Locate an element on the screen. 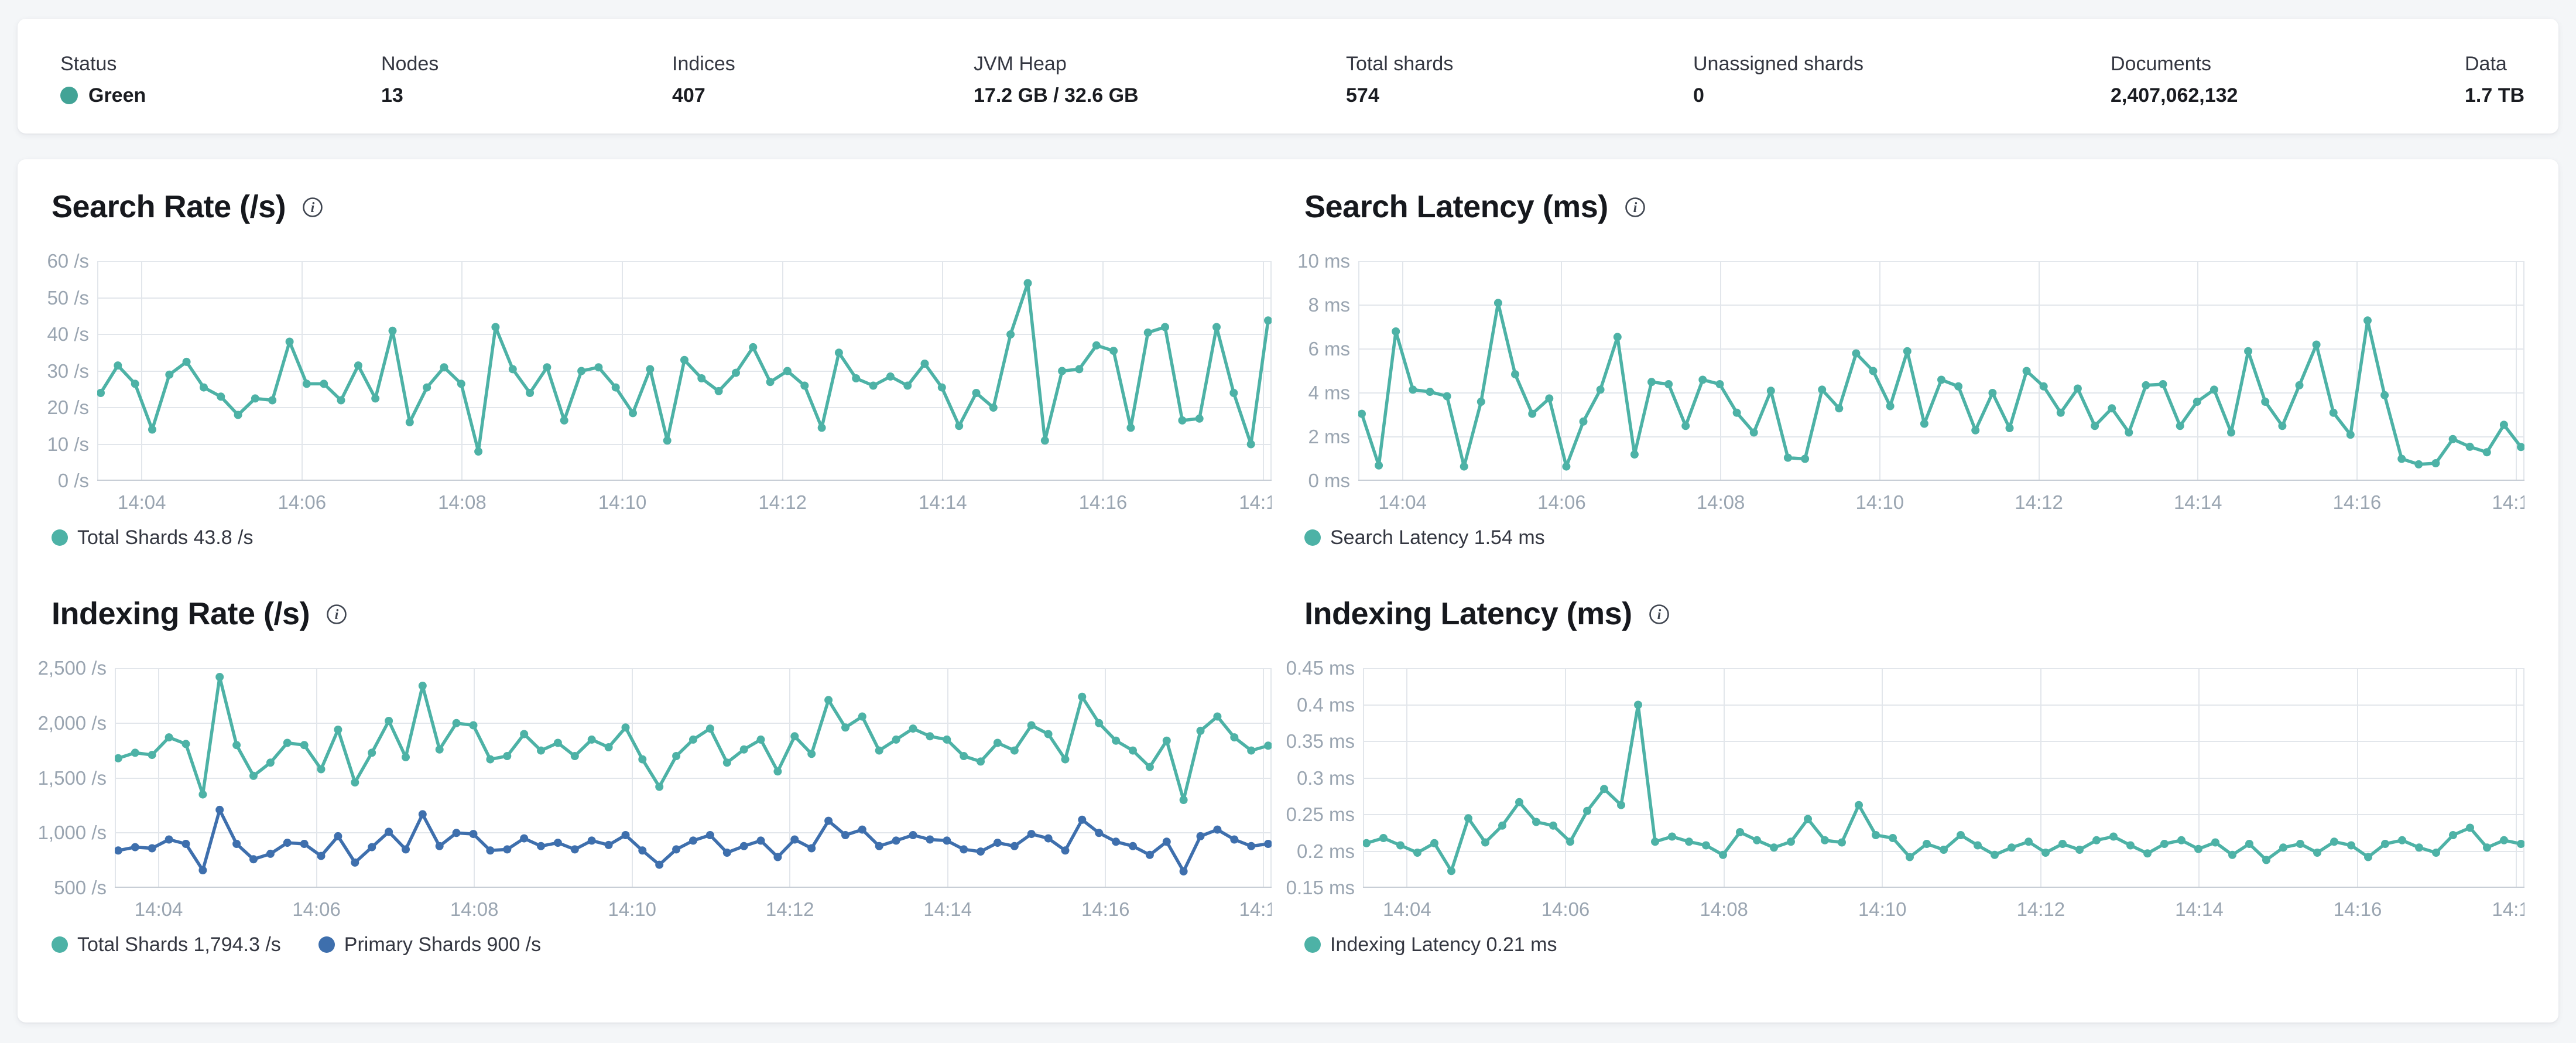 This screenshot has width=2576, height=1043. y-axis-tick-label: 0.3 ms is located at coordinates (1326, 778).